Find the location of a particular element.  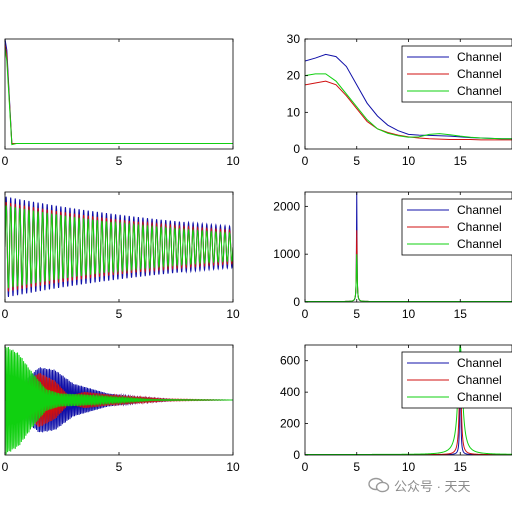

axes-frame is located at coordinates (119, 94).